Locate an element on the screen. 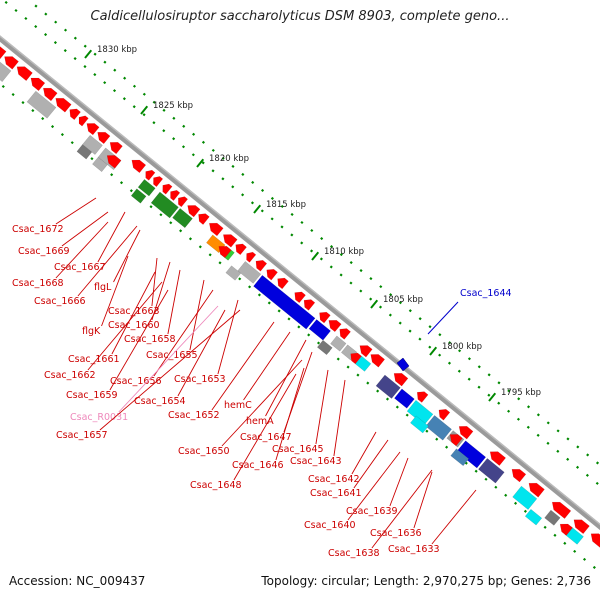 This screenshot has width=600, height=600. gene-label: flgL is located at coordinates (103, 287).